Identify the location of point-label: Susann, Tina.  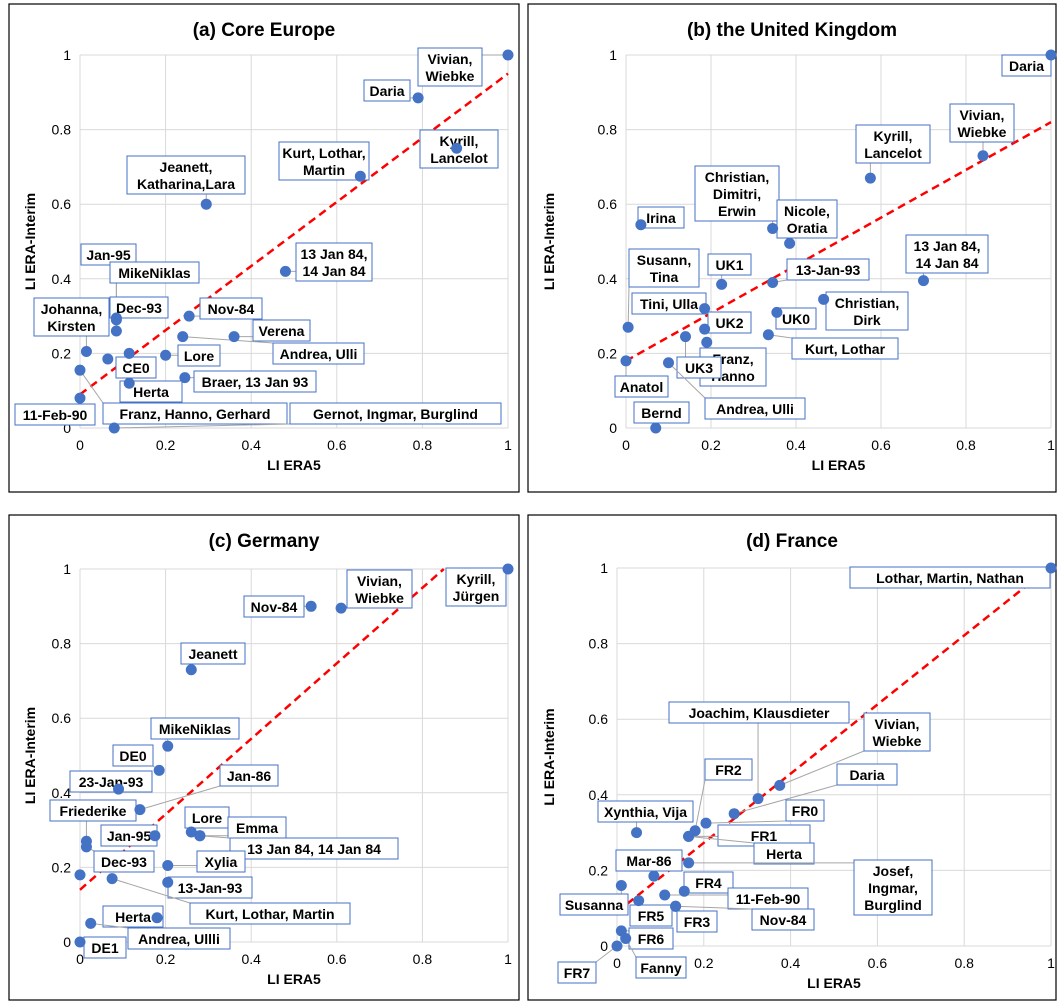
(664, 268).